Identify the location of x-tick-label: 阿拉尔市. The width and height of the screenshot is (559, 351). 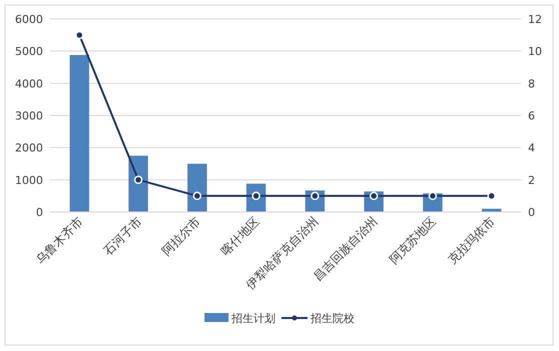
(181, 236).